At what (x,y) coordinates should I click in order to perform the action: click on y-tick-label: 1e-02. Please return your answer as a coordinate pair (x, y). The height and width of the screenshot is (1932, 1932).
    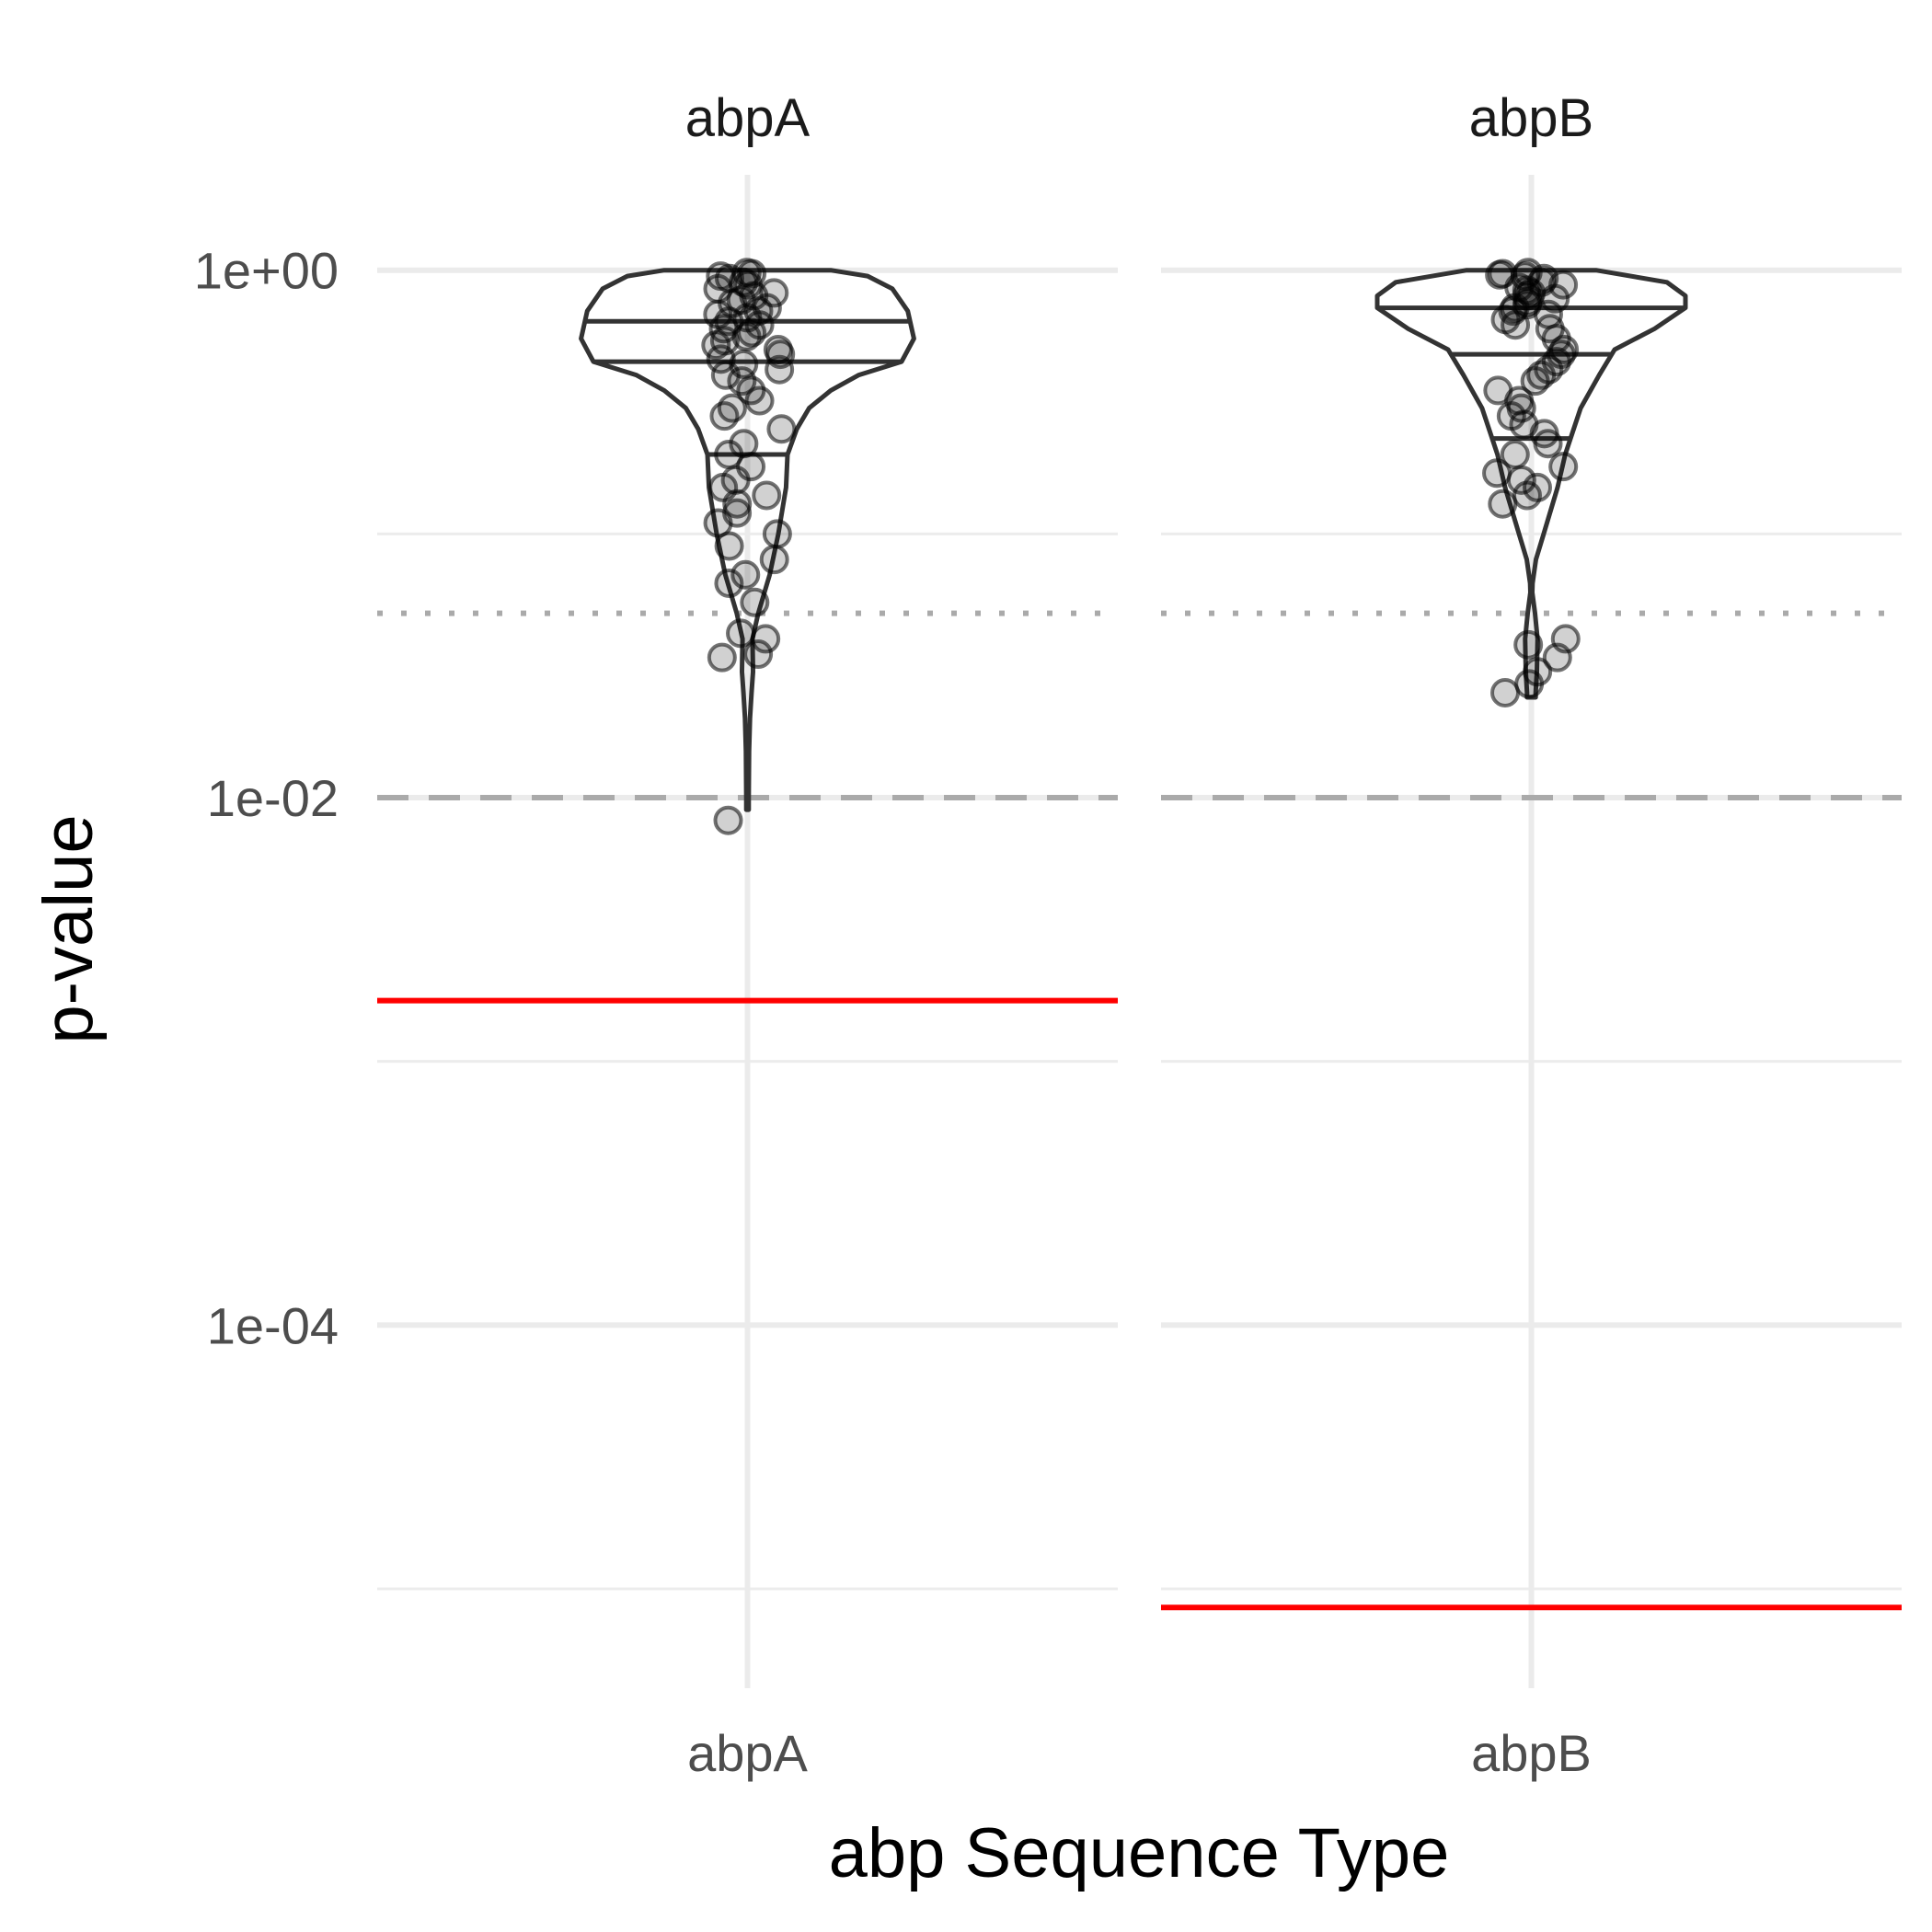
    Looking at the image, I should click on (273, 798).